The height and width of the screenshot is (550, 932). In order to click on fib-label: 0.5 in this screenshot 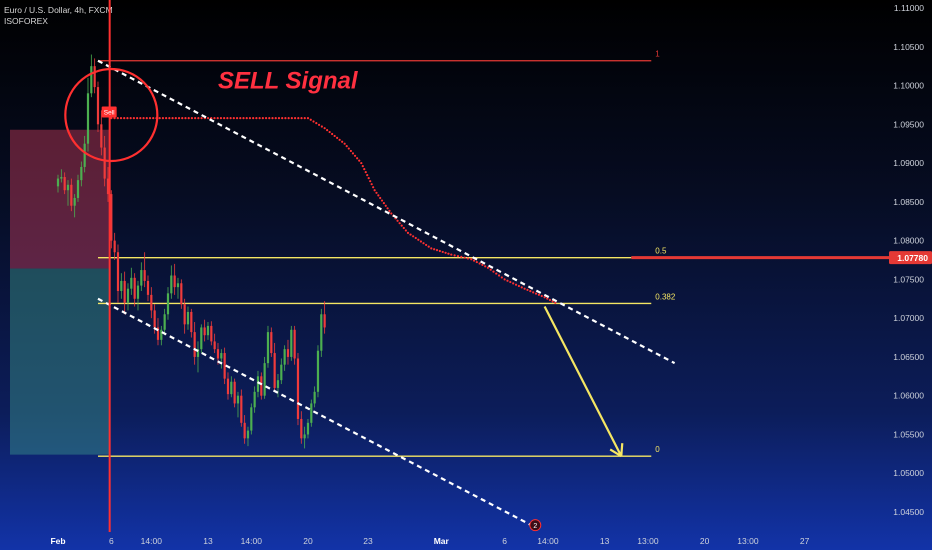, I will do `click(661, 251)`.